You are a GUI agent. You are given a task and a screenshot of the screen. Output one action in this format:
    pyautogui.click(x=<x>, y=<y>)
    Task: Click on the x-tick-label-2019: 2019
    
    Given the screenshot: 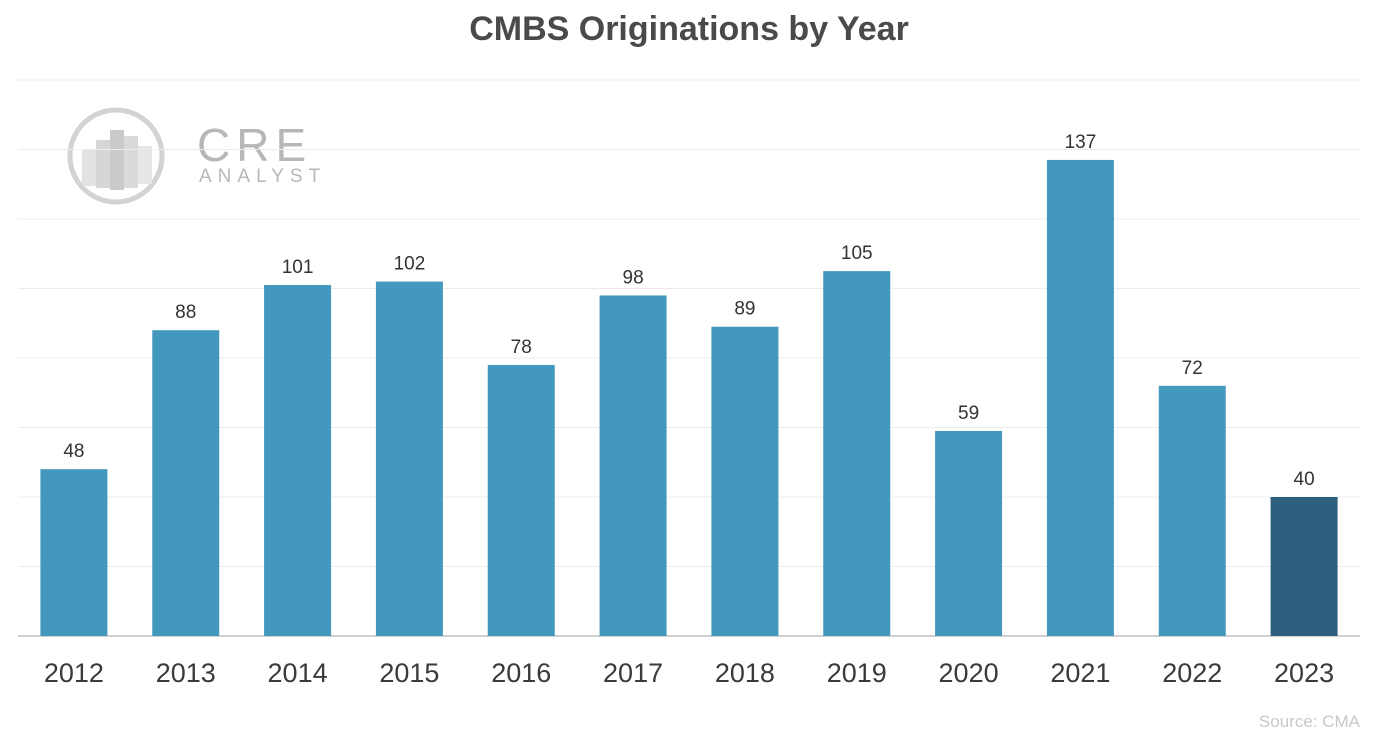 What is the action you would take?
    pyautogui.click(x=857, y=673)
    